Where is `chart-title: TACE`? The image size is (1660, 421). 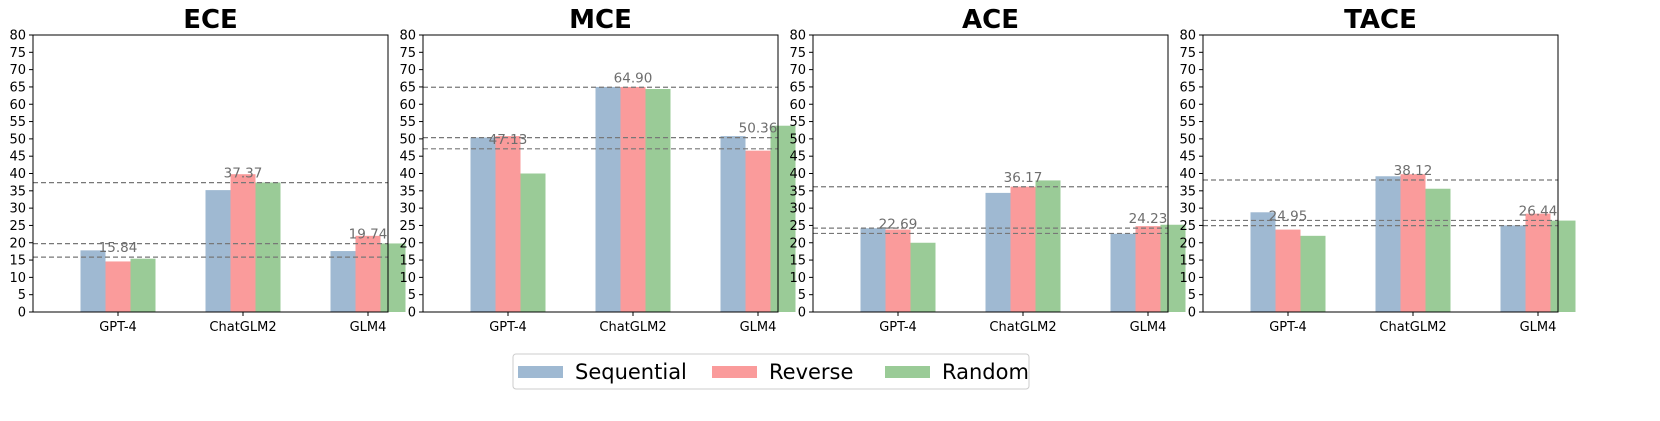
chart-title: TACE is located at coordinates (1380, 20).